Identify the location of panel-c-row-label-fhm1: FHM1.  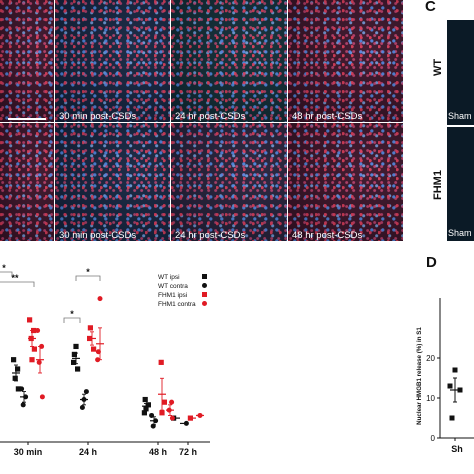
(438, 185).